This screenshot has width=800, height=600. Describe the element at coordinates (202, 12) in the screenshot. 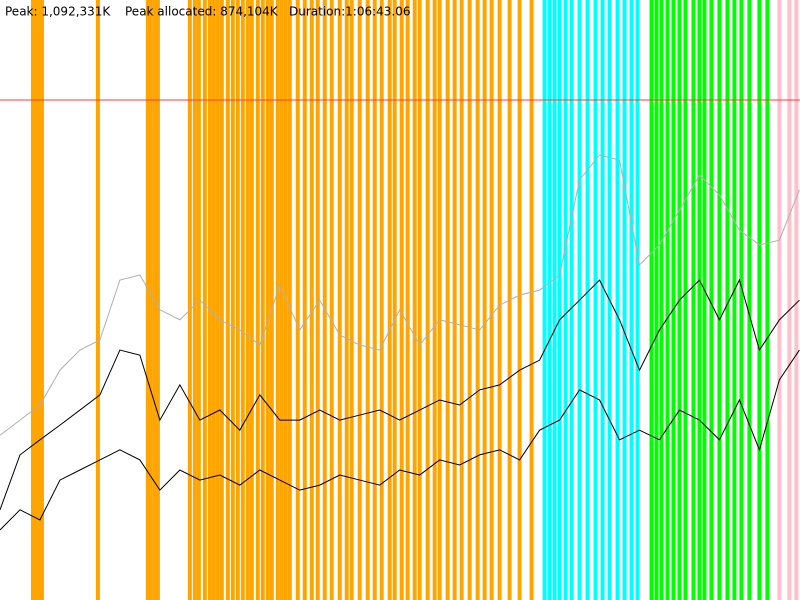

I see `peak-allocated: Peak allocated: 874,104K` at that location.